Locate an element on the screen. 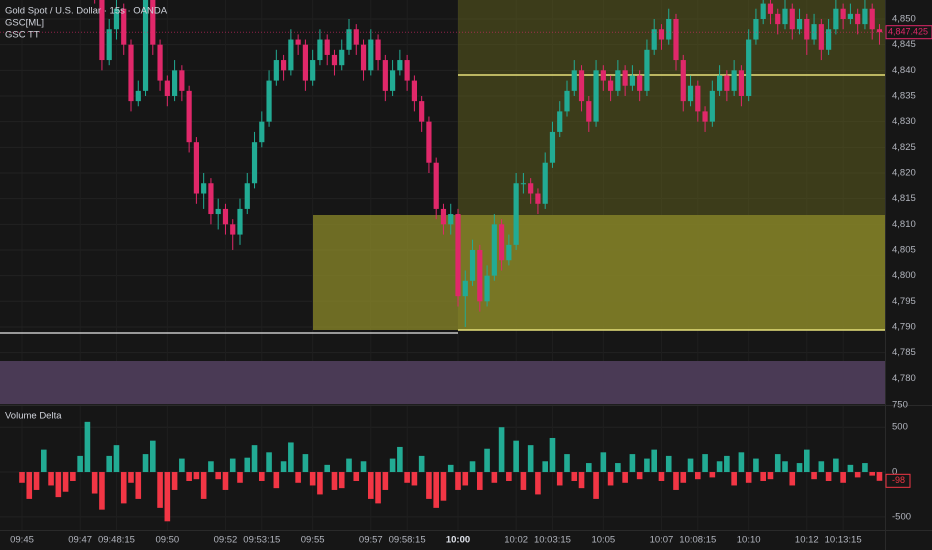 The width and height of the screenshot is (932, 550). price-tag is located at coordinates (908, 32).